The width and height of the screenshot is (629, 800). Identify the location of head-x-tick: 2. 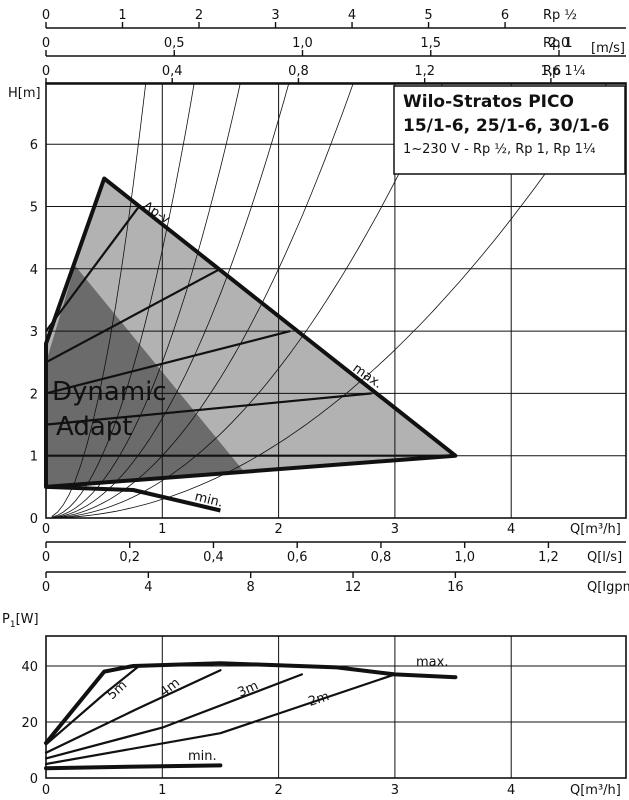
(278, 529).